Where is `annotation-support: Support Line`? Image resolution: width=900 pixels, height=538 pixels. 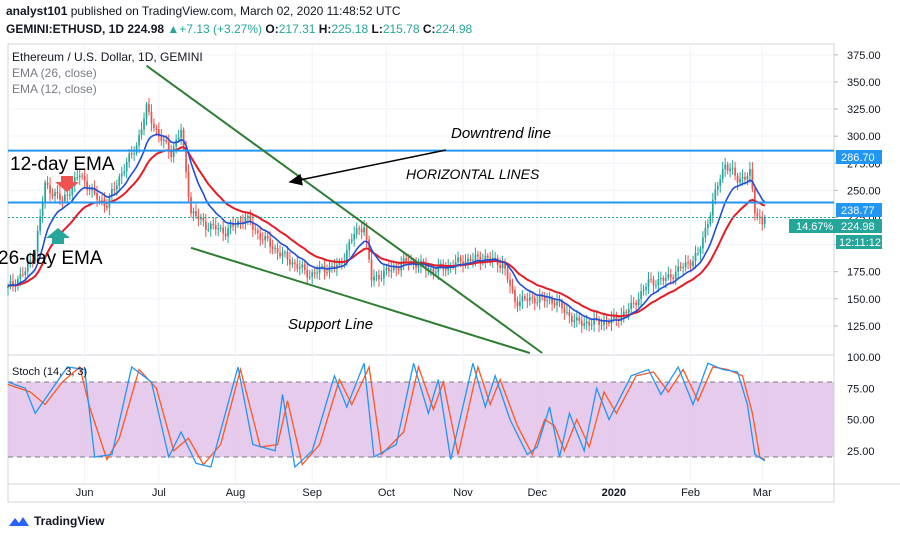
annotation-support: Support Line is located at coordinates (330, 324).